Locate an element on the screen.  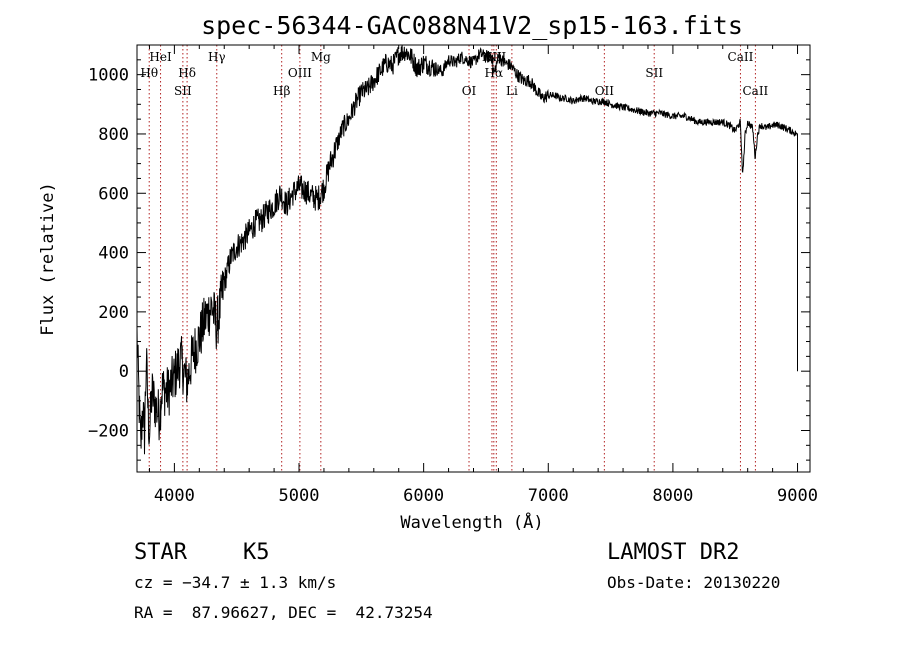
x-tick-label: 5000 is located at coordinates (299, 496).